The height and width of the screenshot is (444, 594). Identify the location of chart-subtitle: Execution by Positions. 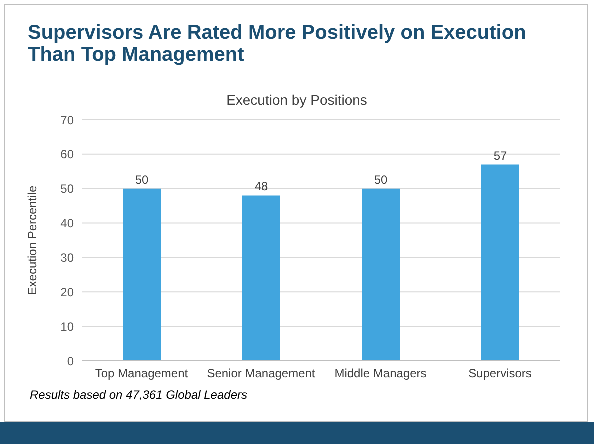
(297, 100).